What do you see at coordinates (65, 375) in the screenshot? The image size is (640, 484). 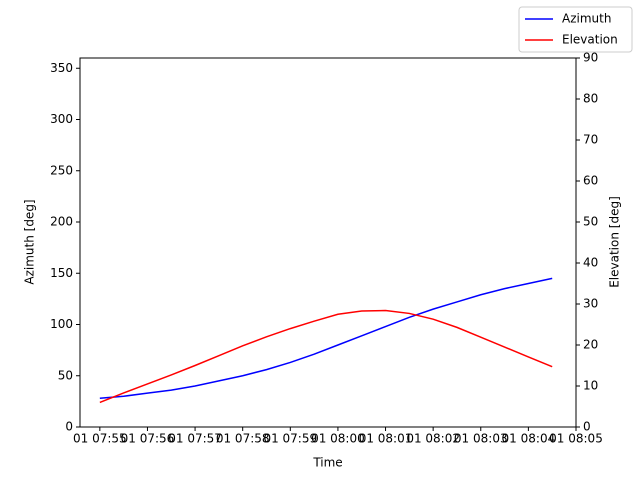 I see `y-tick-label: 50` at bounding box center [65, 375].